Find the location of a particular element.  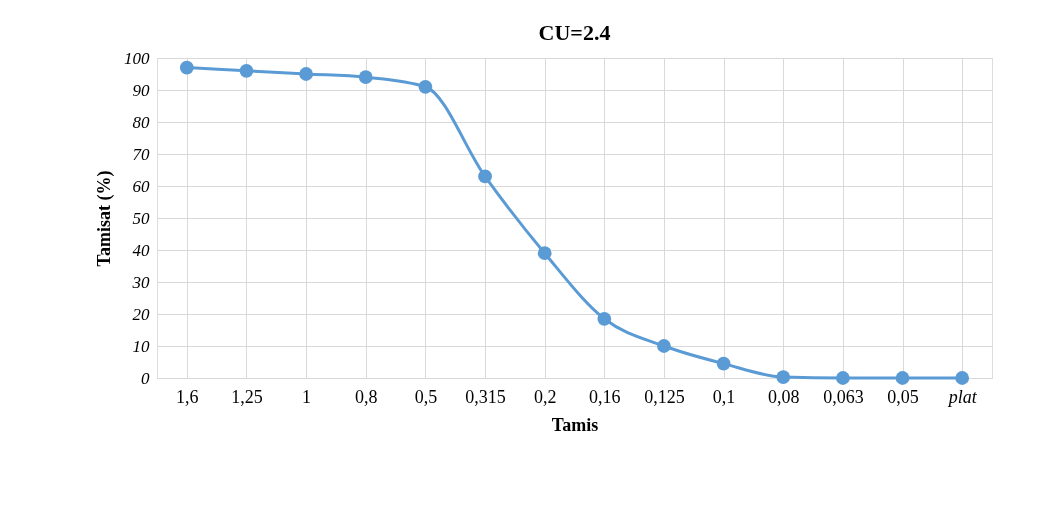

x-tick-label: 0,1 is located at coordinates (724, 396).